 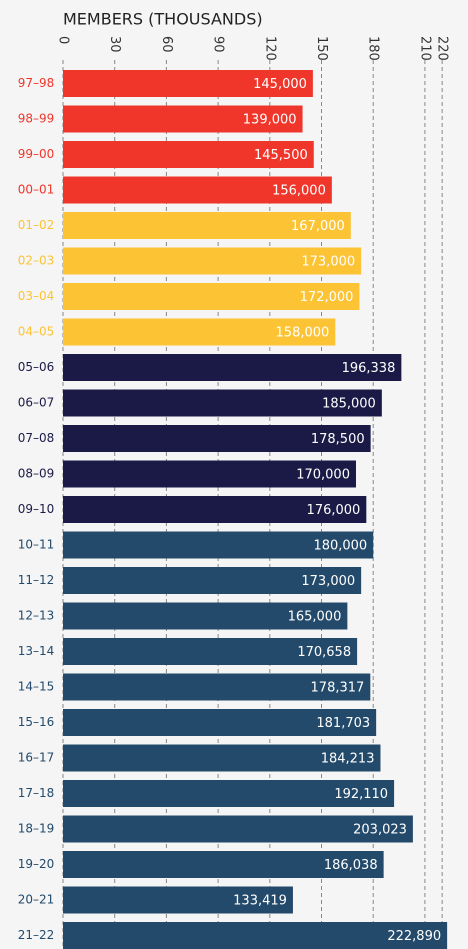 I want to click on category-label: 13–14, so click(x=36, y=651).